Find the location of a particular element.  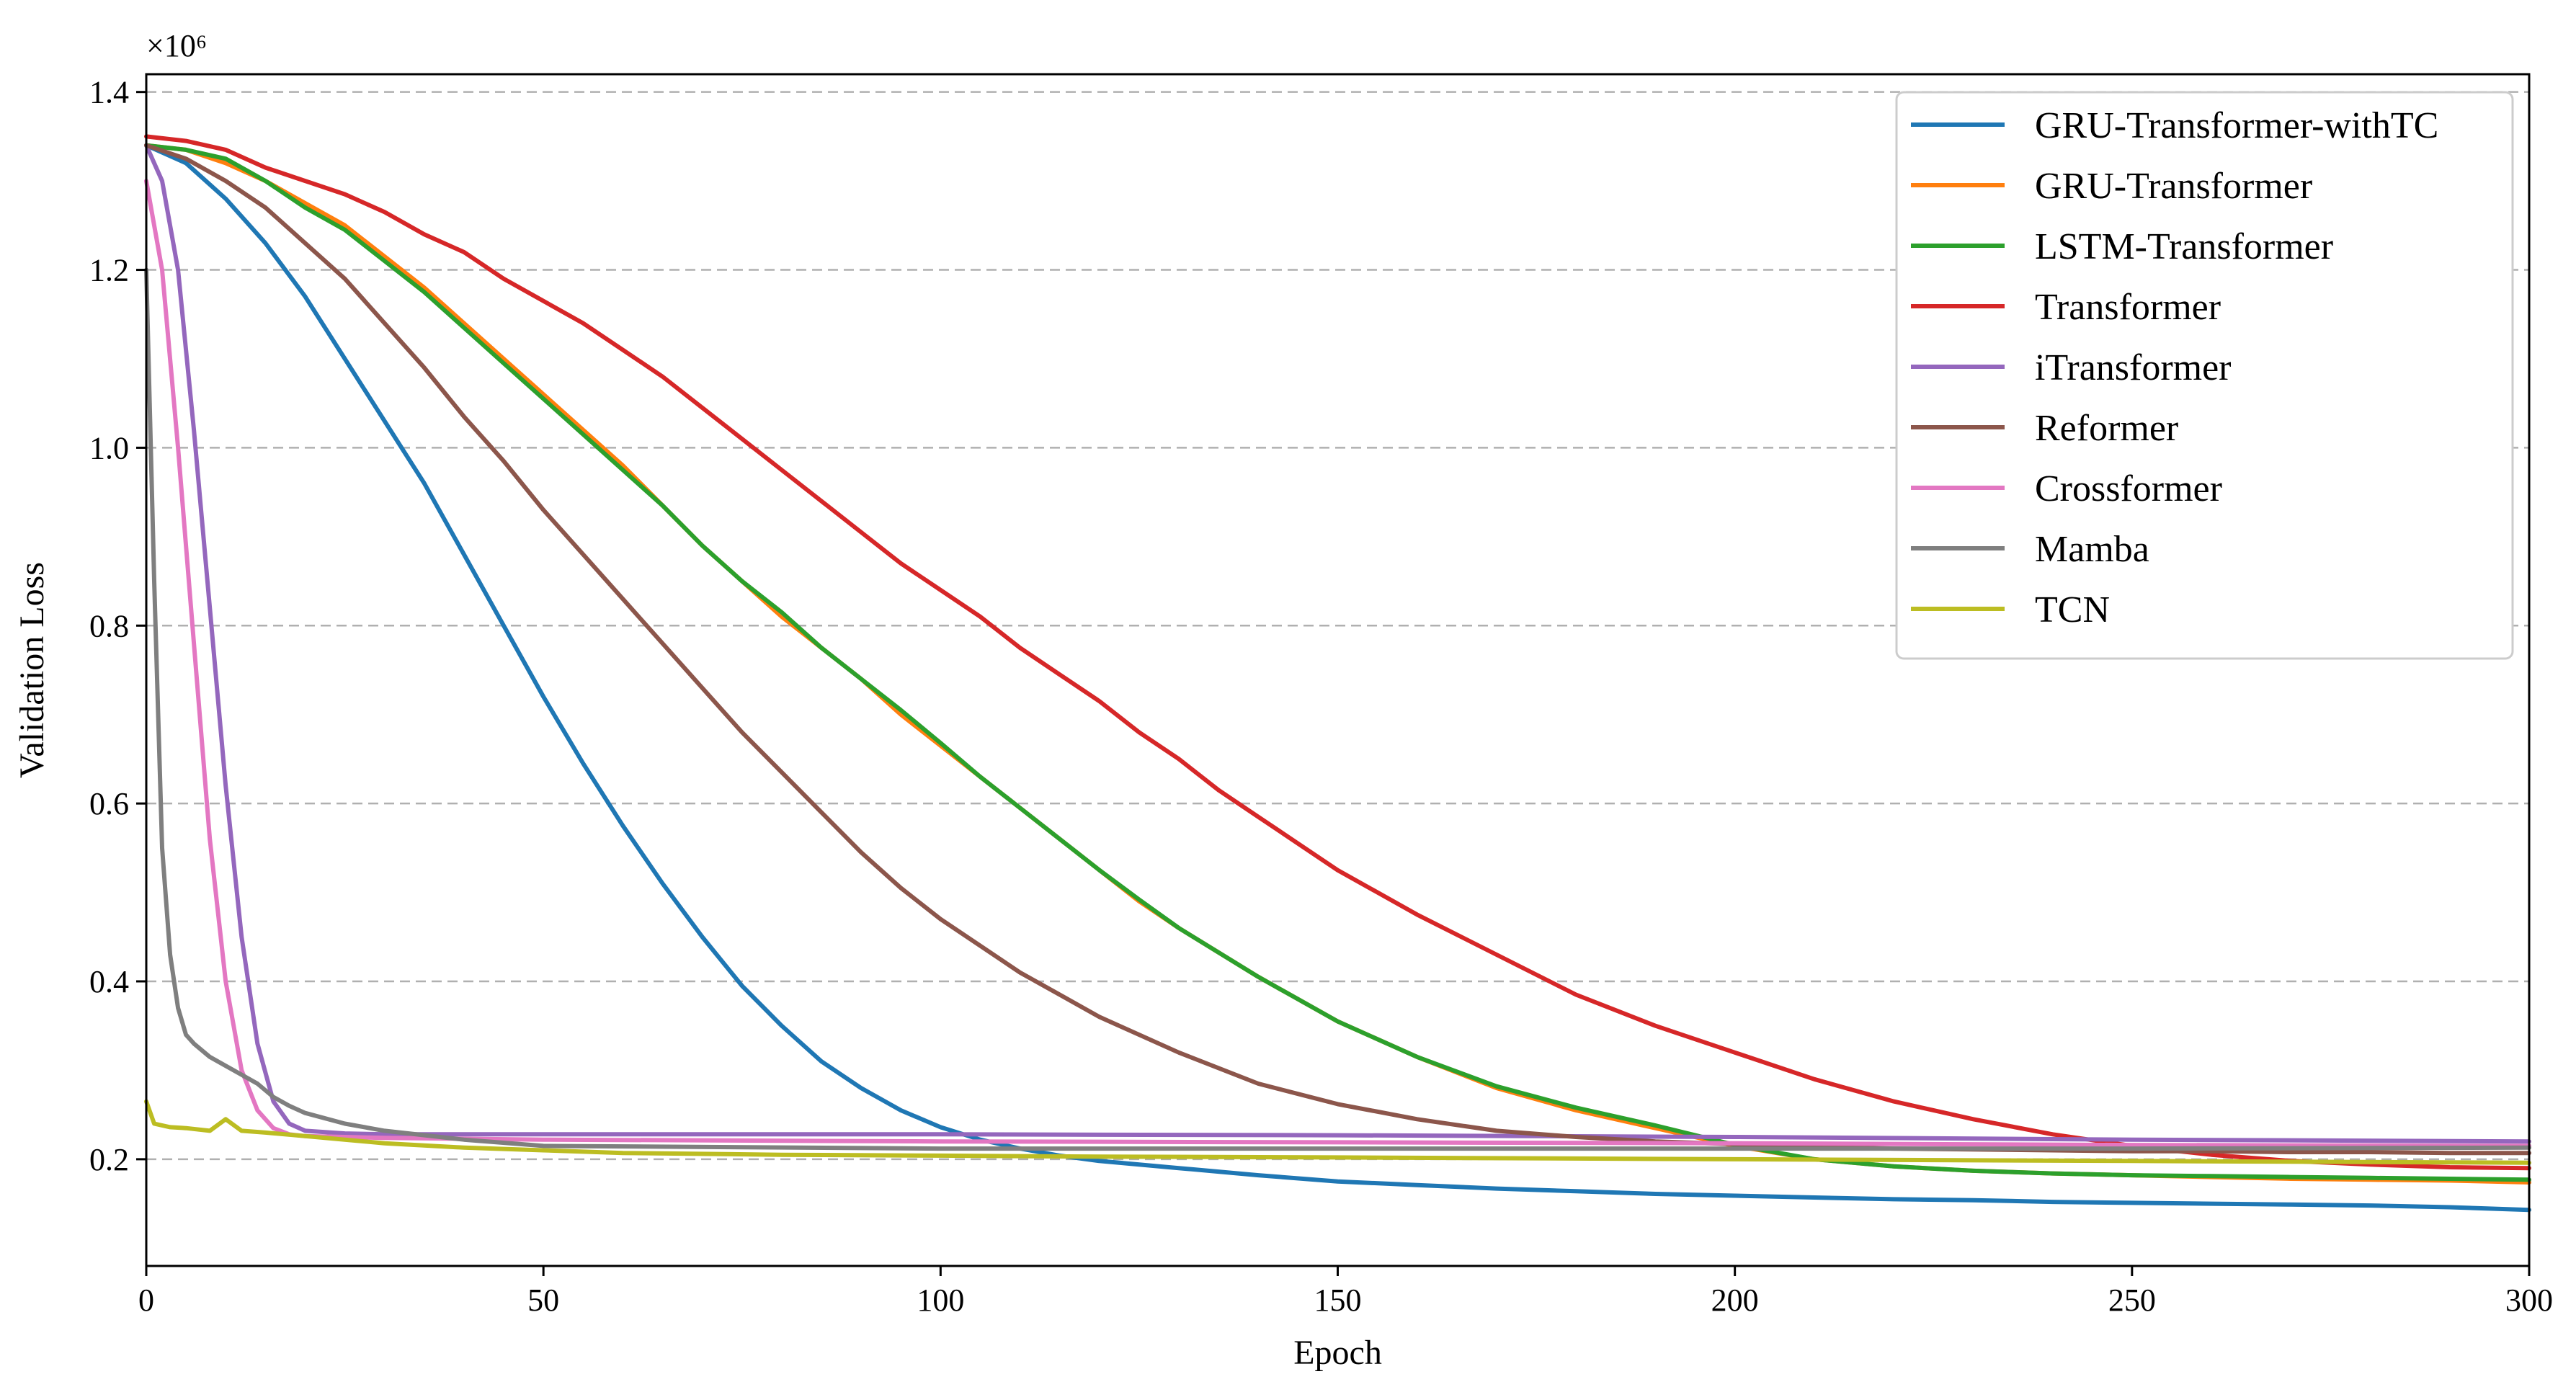

x-axis-label: Epoch is located at coordinates (1337, 1353).